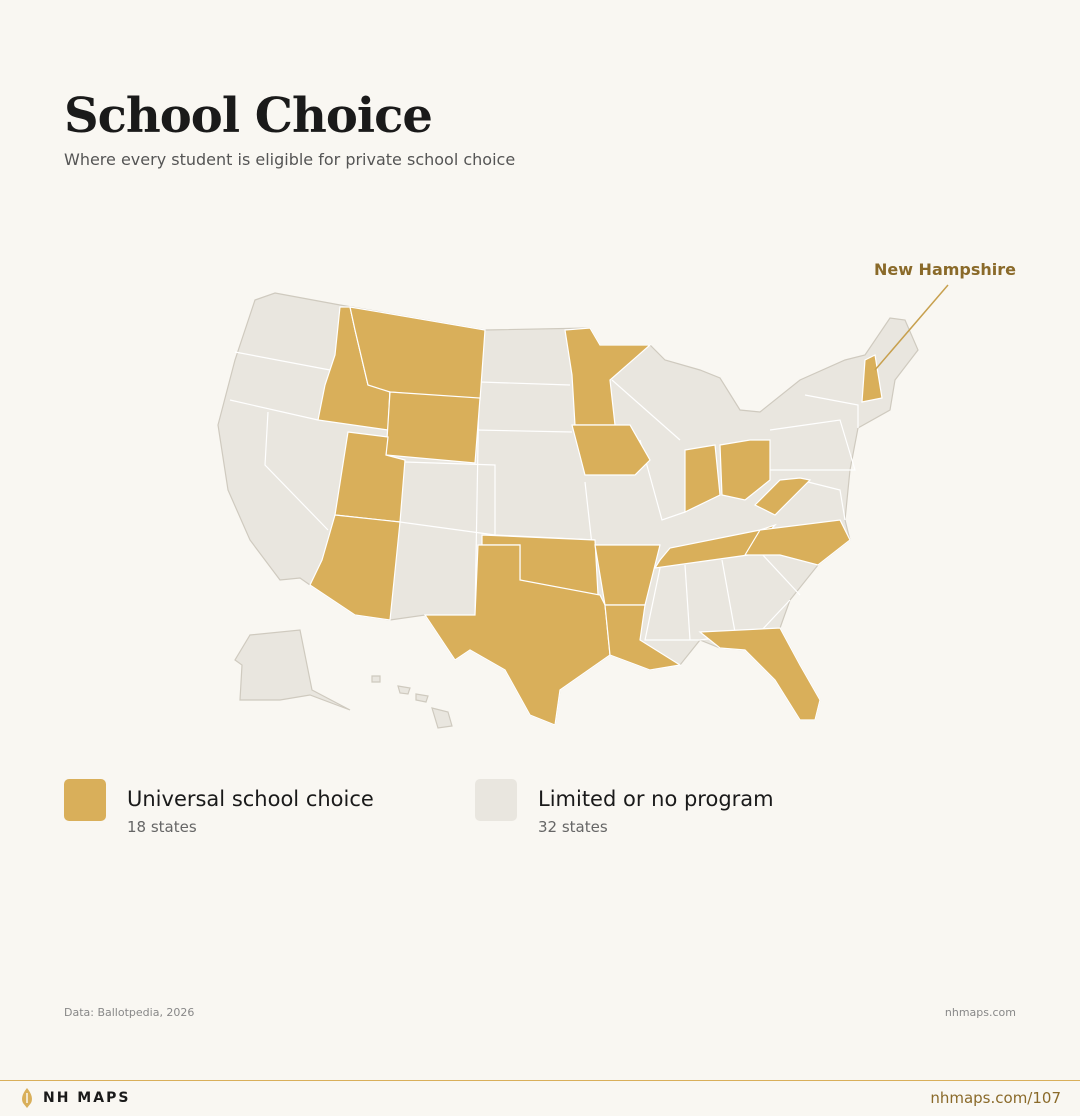  What do you see at coordinates (248, 116) in the screenshot?
I see `title: School Choice` at bounding box center [248, 116].